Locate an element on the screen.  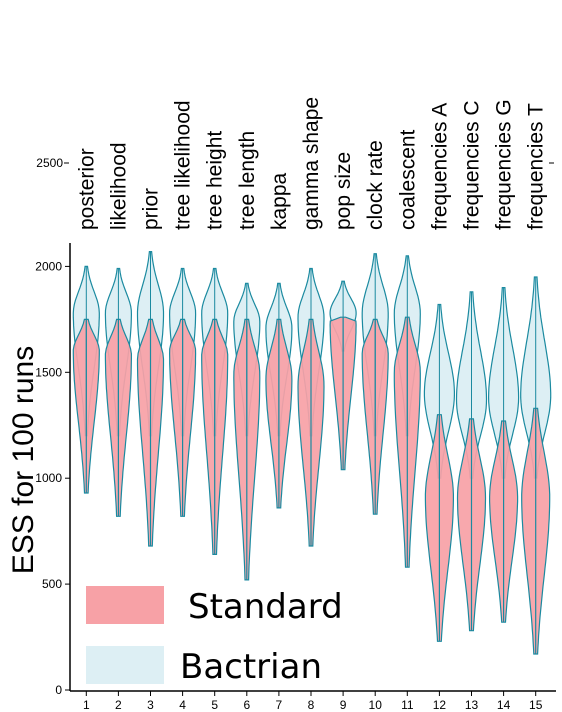
y-tick-label: 2500 is located at coordinates (49, 163).